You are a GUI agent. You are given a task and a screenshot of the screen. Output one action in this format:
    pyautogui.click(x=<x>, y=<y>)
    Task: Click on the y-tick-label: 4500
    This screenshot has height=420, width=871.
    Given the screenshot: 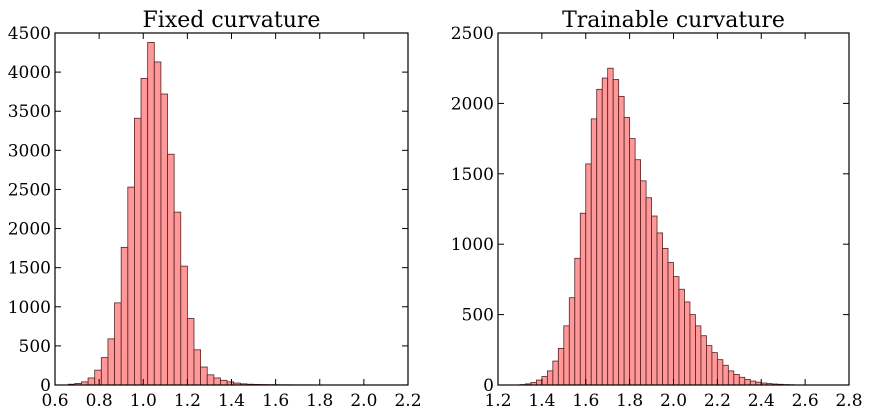 What is the action you would take?
    pyautogui.click(x=29, y=34)
    